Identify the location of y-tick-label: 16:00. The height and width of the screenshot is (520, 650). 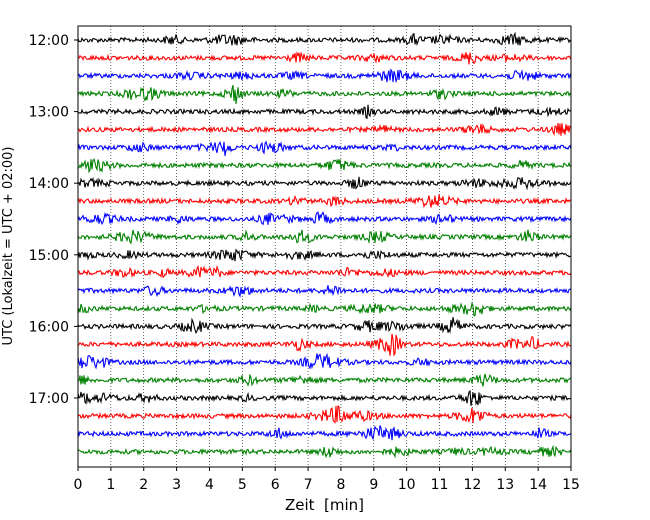
(49, 327).